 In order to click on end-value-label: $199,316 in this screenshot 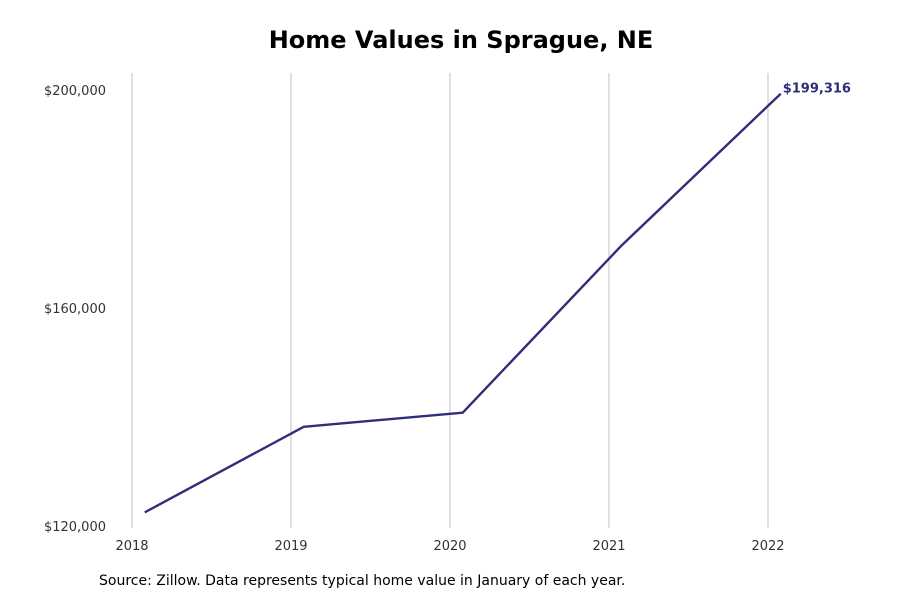, I will do `click(817, 89)`.